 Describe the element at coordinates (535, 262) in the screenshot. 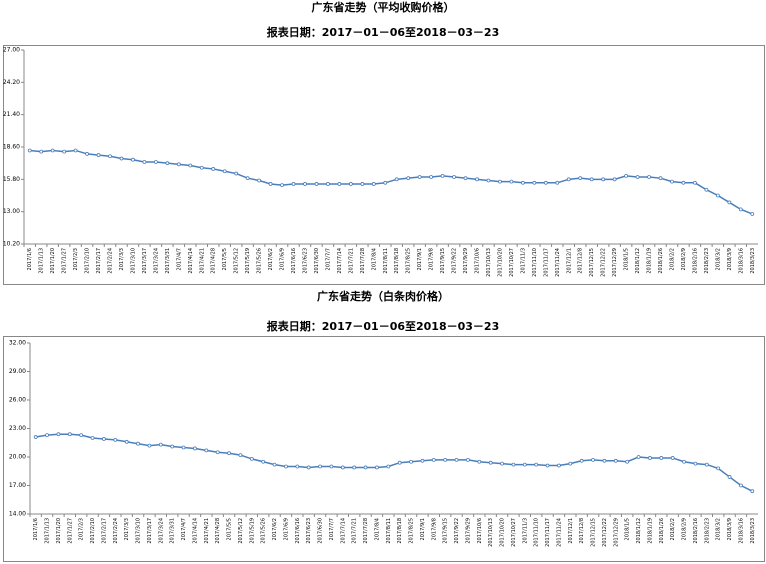

I see `x-tick-label: 2017/11/10` at that location.